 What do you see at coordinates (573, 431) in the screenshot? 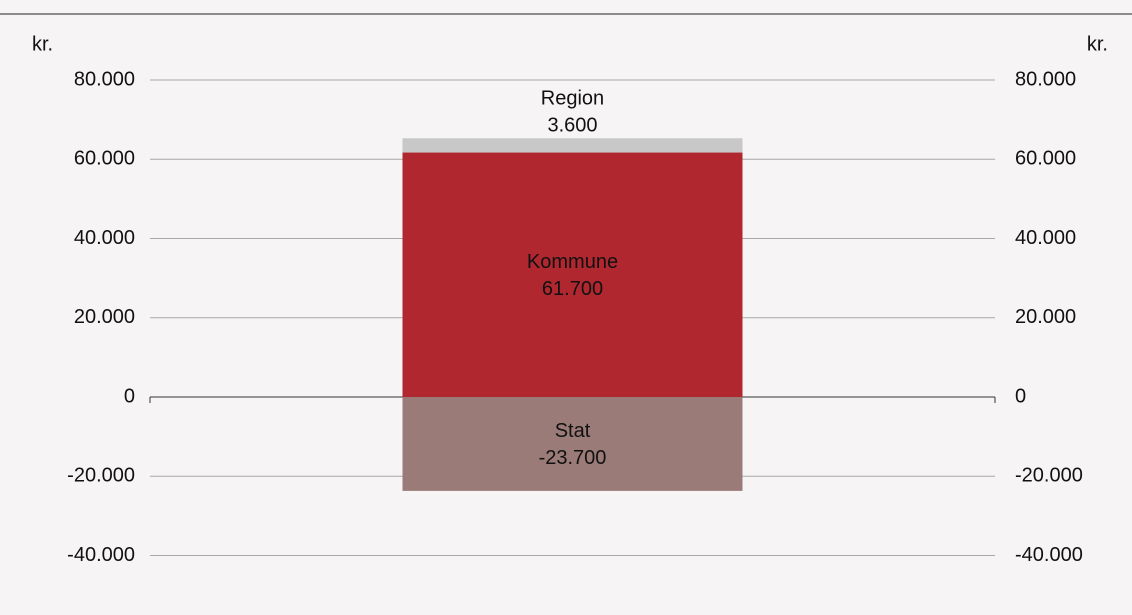
I see `segment-name: Stat` at bounding box center [573, 431].